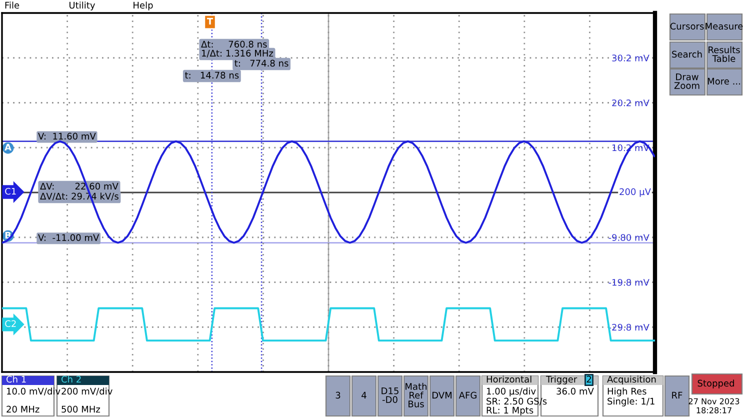 This screenshot has height=418, width=744. What do you see at coordinates (724, 26) in the screenshot?
I see `text: Measure` at bounding box center [724, 26].